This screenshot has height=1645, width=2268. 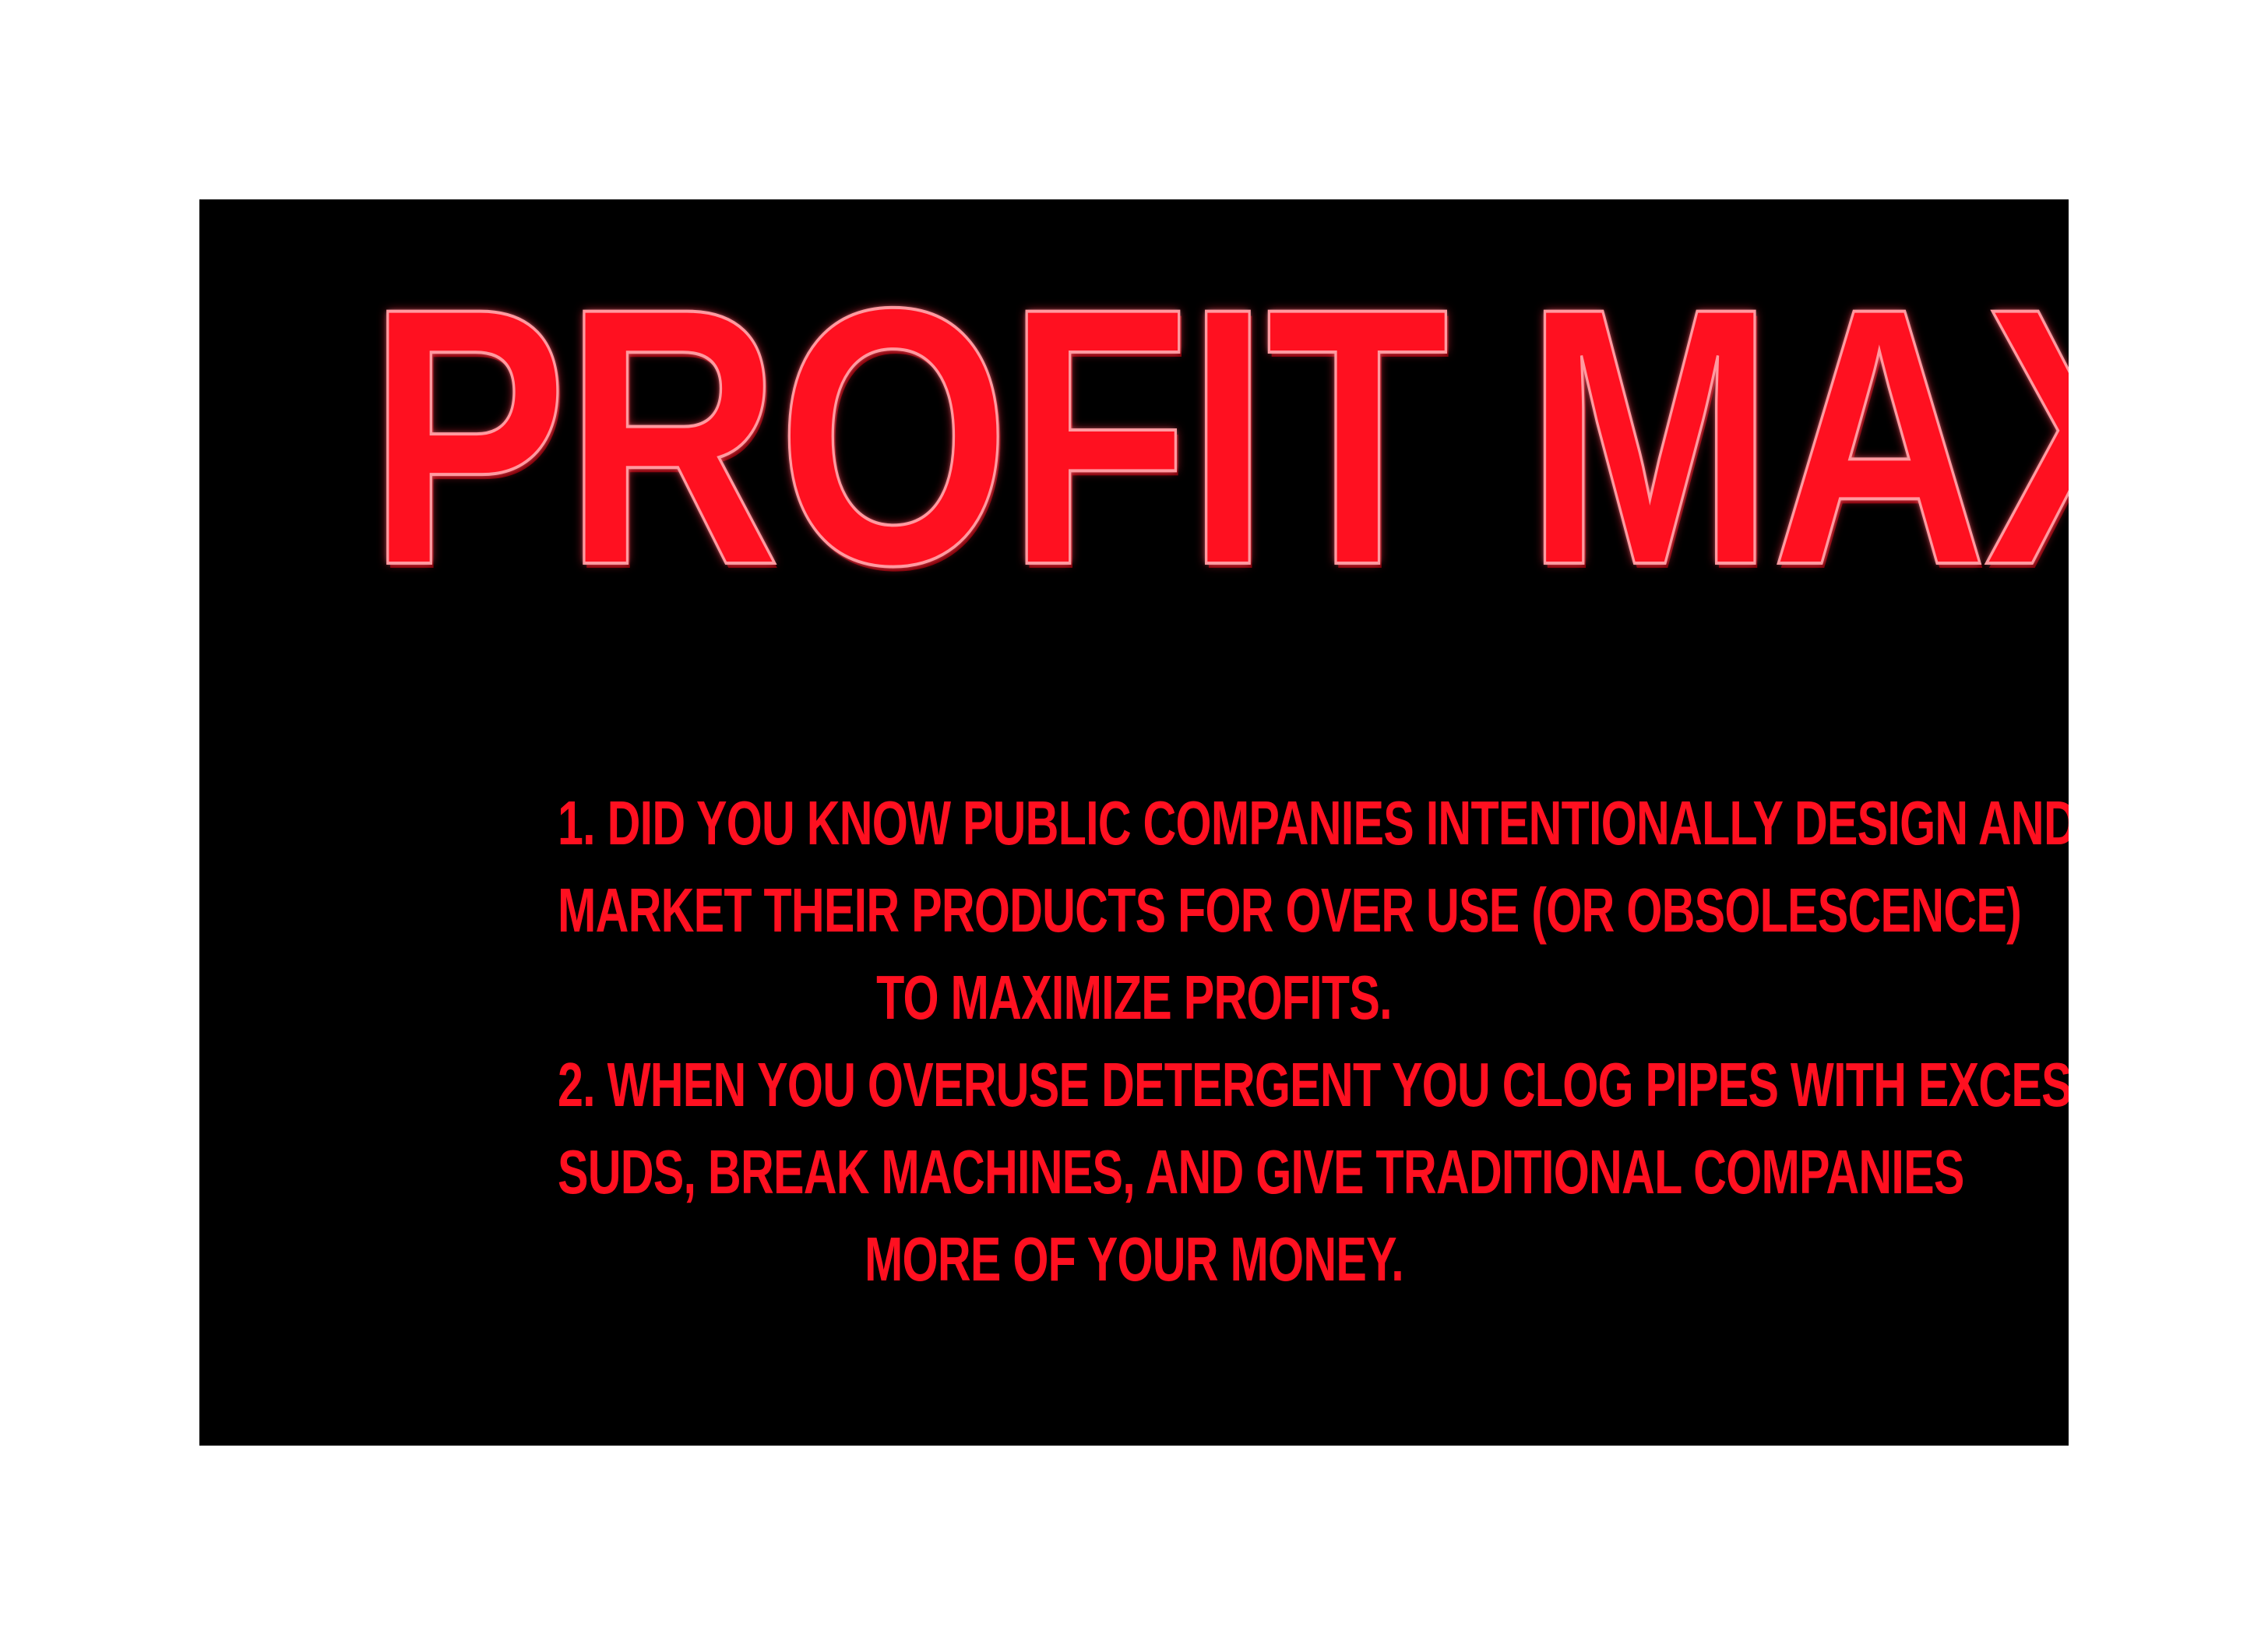 I want to click on list-item-line: TO MAXIMIZE PROFITS., so click(x=1134, y=997).